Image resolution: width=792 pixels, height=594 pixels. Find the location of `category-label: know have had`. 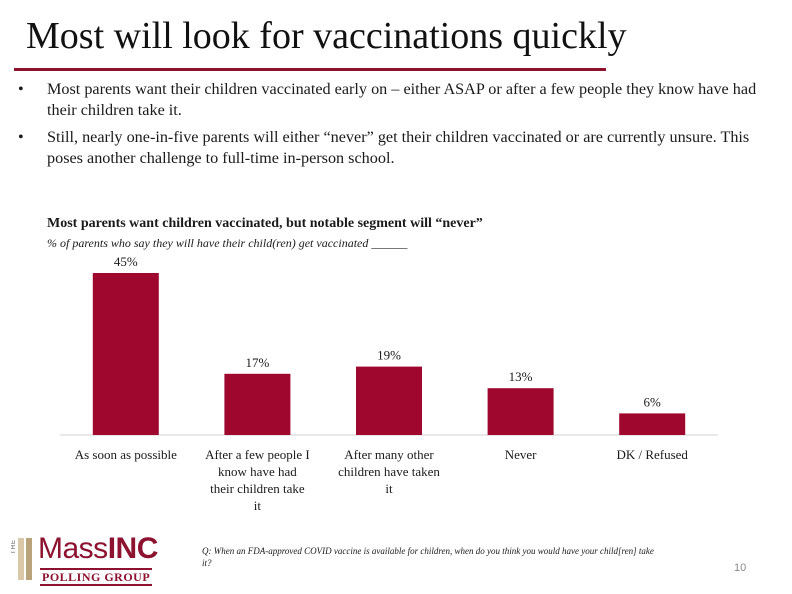

category-label: know have had is located at coordinates (257, 471).